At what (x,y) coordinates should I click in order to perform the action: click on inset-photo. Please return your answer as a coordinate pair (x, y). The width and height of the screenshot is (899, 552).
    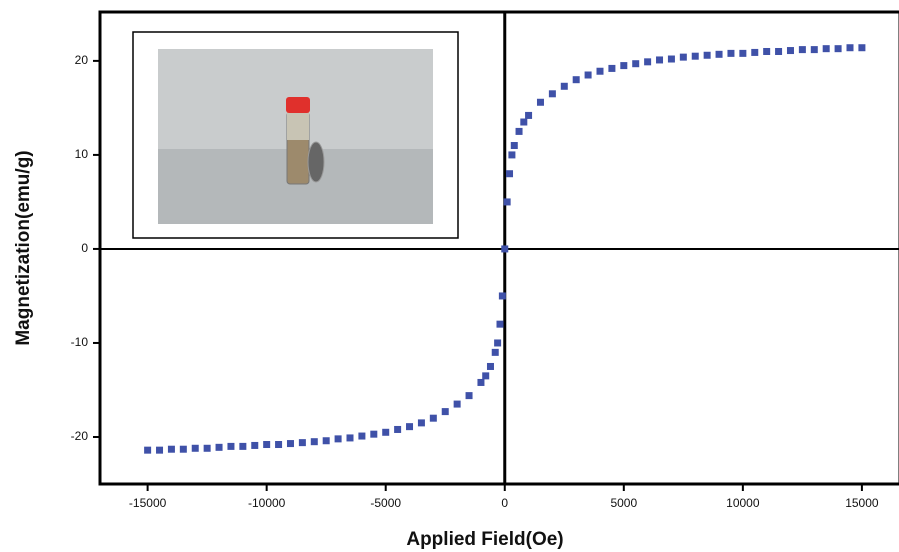
    Looking at the image, I should click on (295, 135).